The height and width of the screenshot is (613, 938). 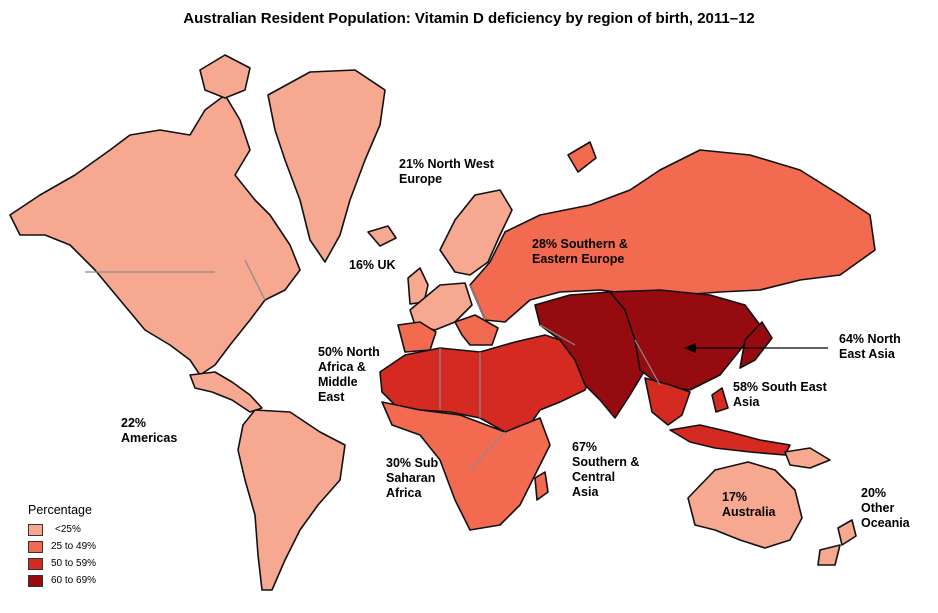 I want to click on region-shape-iceland, so click(x=382, y=236).